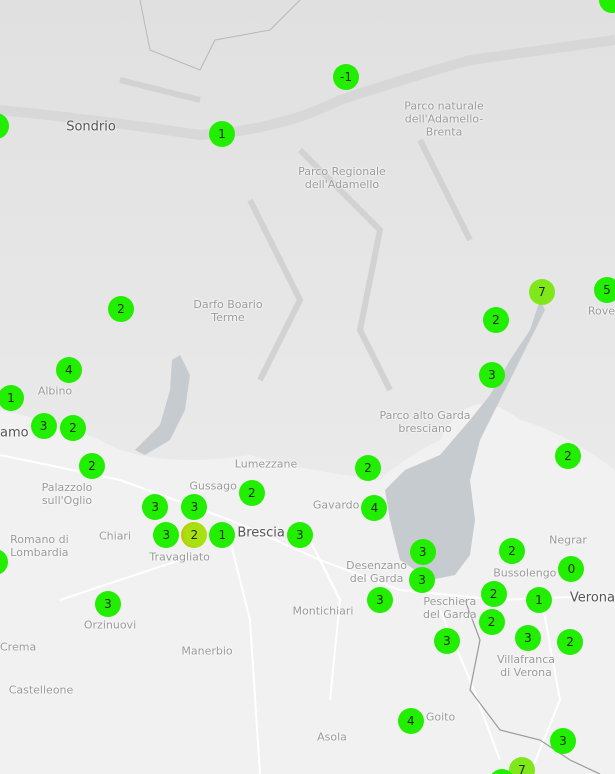 The image size is (615, 774). What do you see at coordinates (55, 391) in the screenshot?
I see `place-label: Albino` at bounding box center [55, 391].